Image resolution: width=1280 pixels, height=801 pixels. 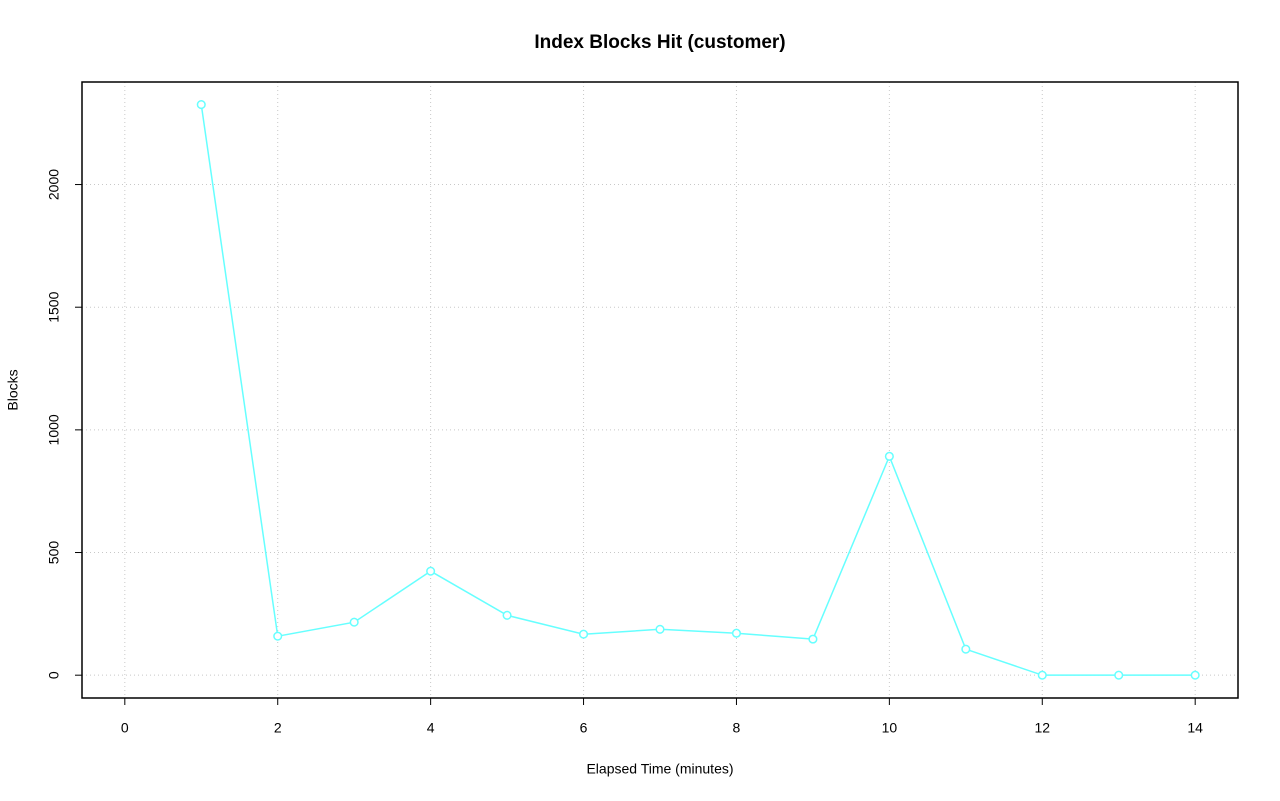 I want to click on x-tick-label: 2, so click(x=278, y=728).